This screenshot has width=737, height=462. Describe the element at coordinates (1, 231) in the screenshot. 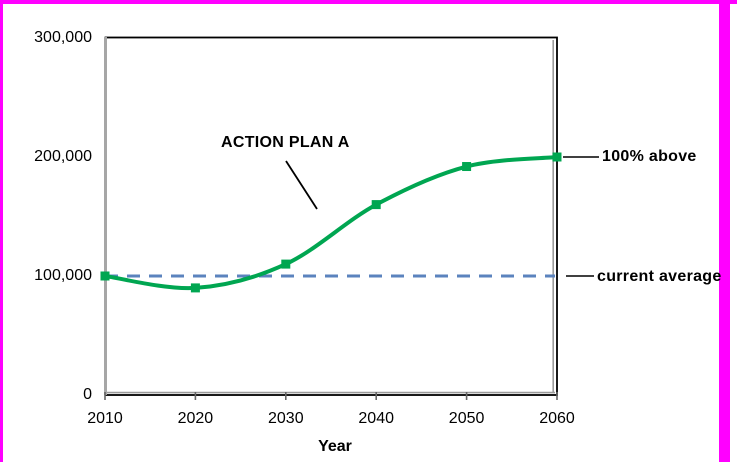

I see `magenta-border-left` at that location.